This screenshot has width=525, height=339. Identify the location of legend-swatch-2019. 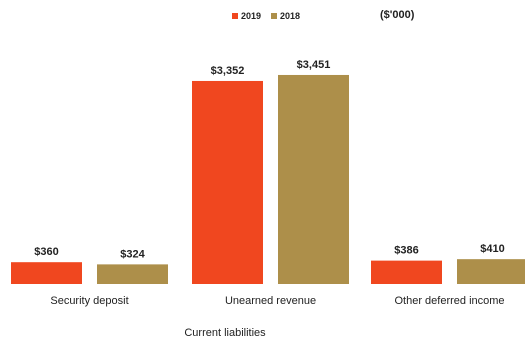
(235, 16).